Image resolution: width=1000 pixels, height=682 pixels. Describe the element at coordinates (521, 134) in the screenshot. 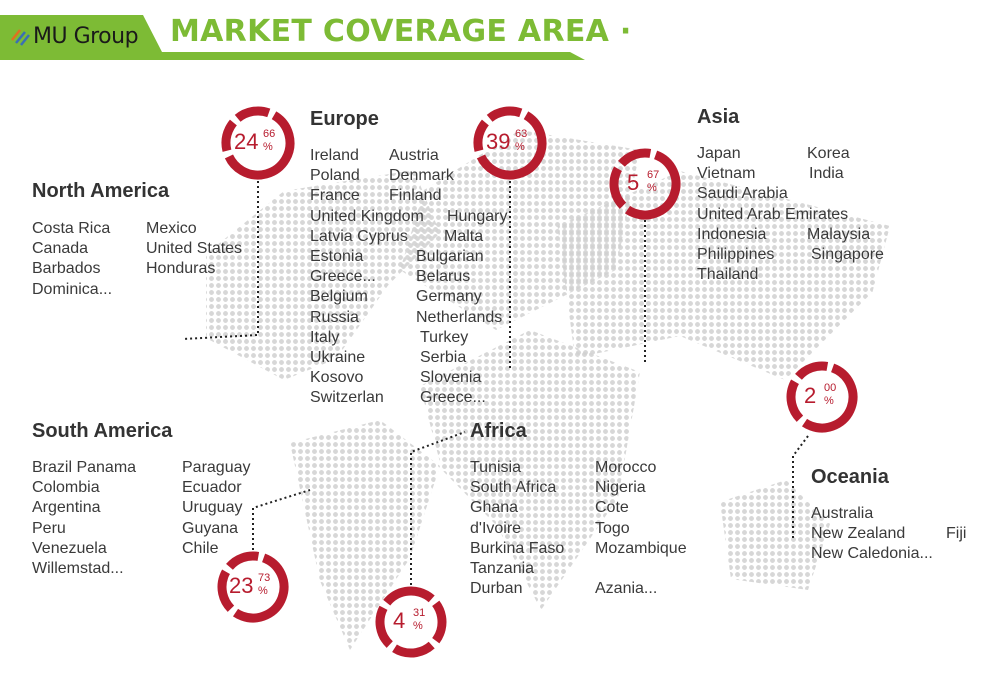

I see `percent-dec: 63` at that location.